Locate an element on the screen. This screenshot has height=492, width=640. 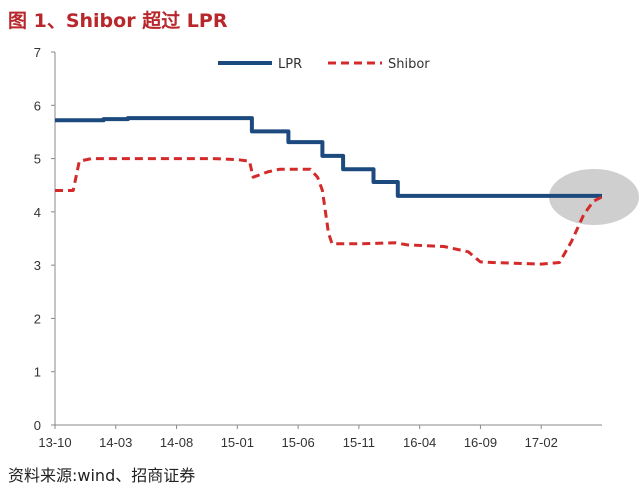
source-note: 资料来源:wind、招商证券 is located at coordinates (102, 475).